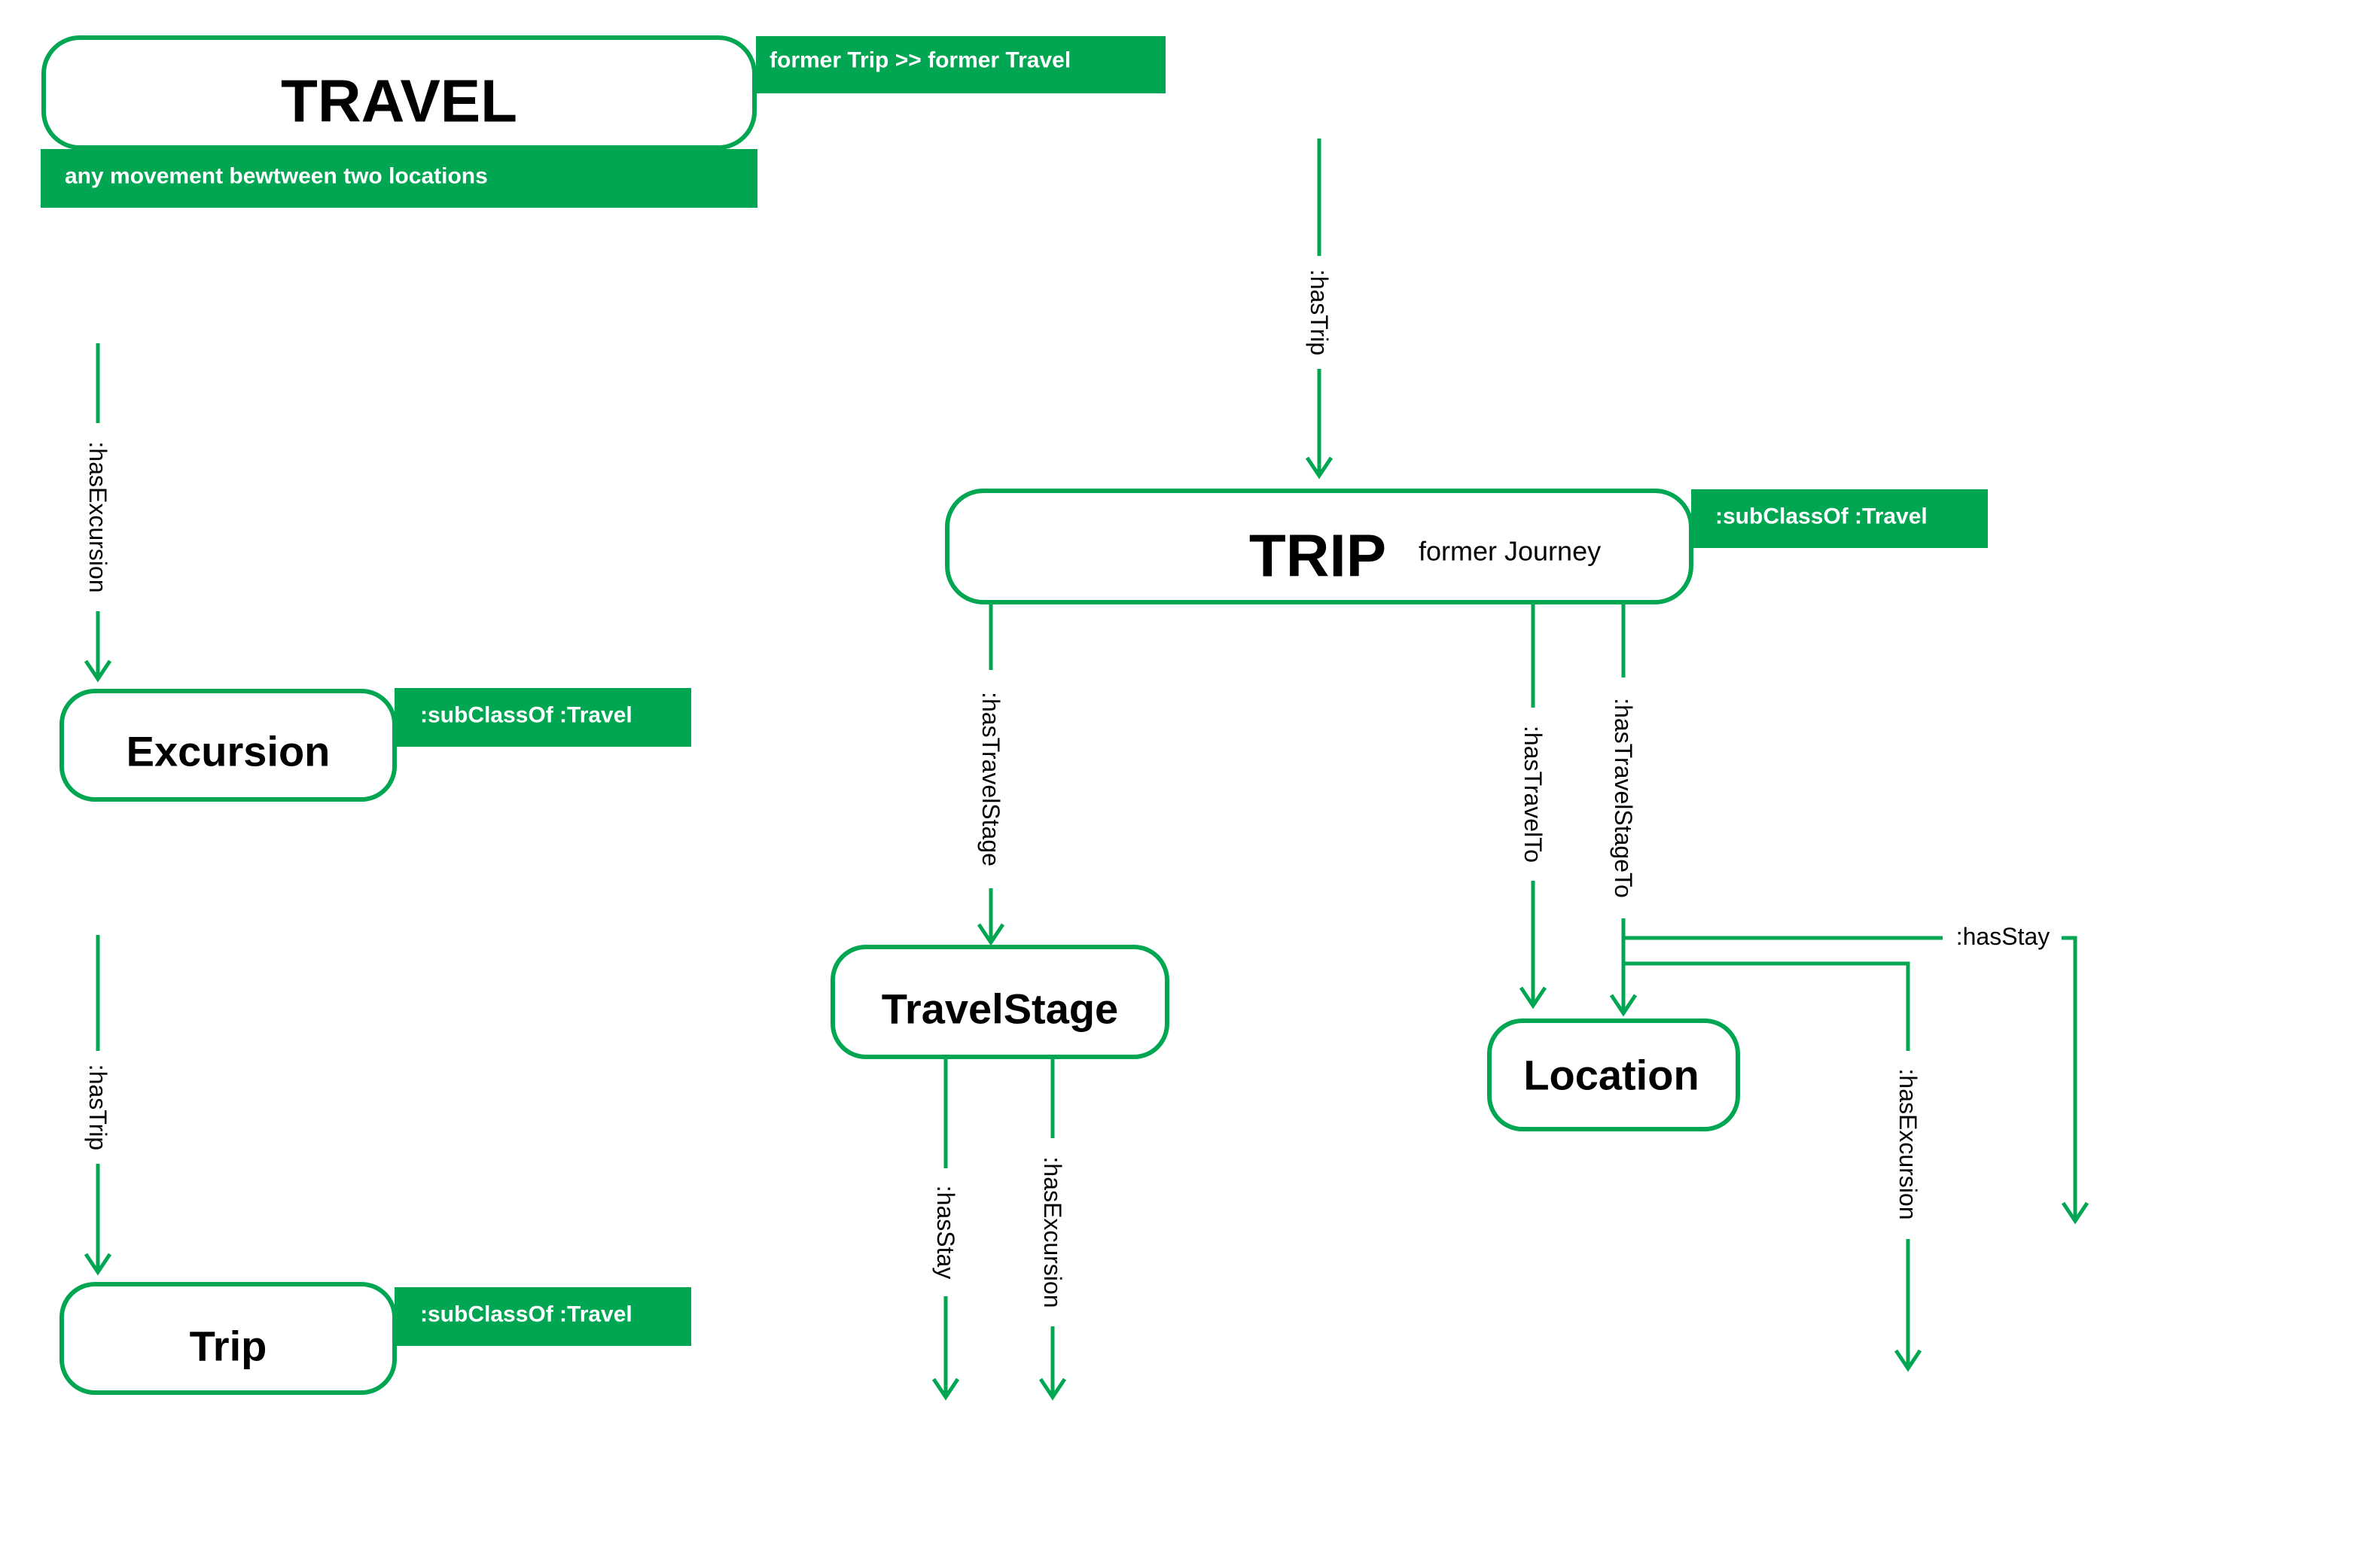  Describe the element at coordinates (229, 751) in the screenshot. I see `excursion-node-label: Excursion` at that location.